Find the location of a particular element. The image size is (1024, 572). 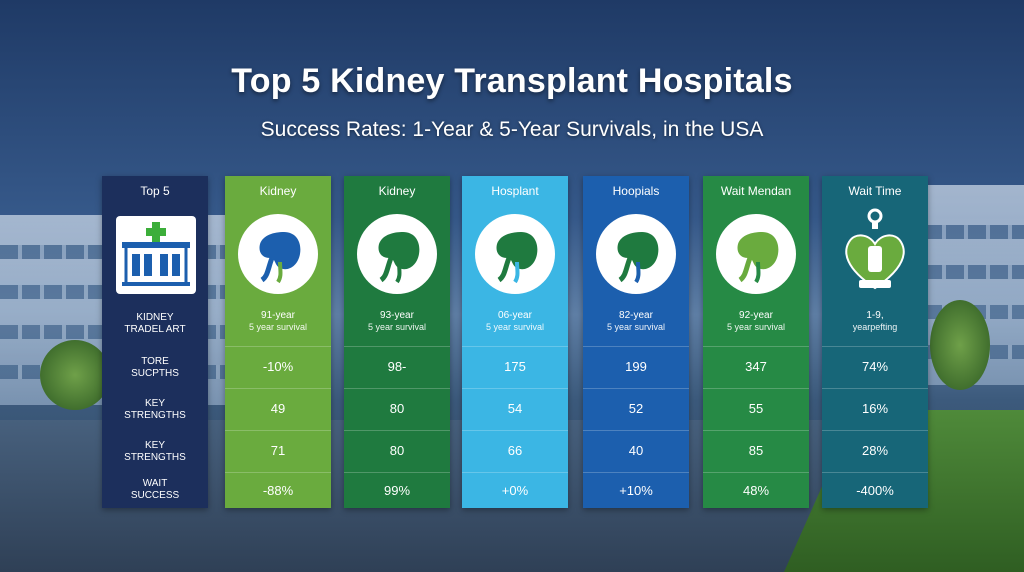

table-cell: 99% is located at coordinates (397, 490).